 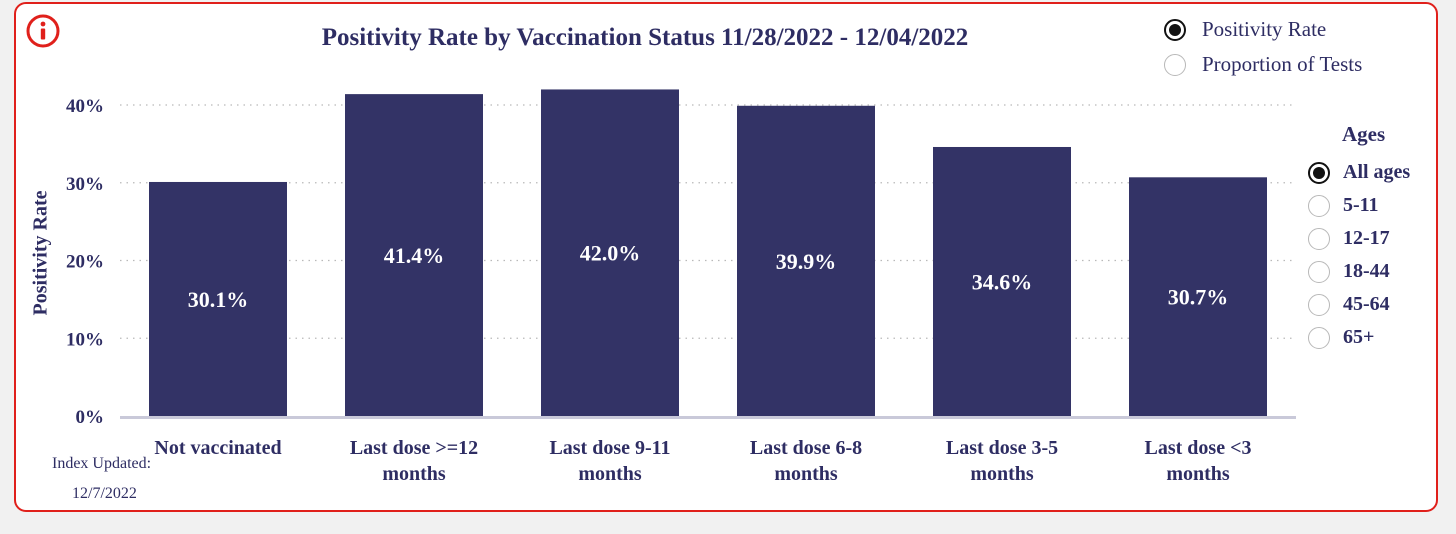 I want to click on age-option-45-64: 45-64, so click(x=1359, y=304).